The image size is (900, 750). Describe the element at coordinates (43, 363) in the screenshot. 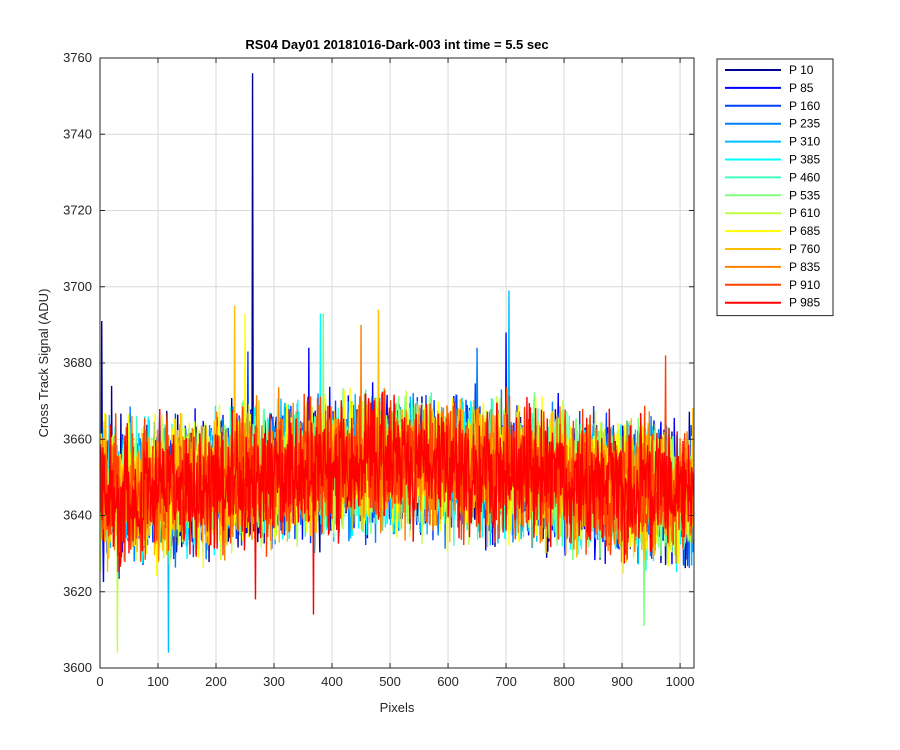

I see `y-axis-label: Cross Track Signal (ADU)` at that location.